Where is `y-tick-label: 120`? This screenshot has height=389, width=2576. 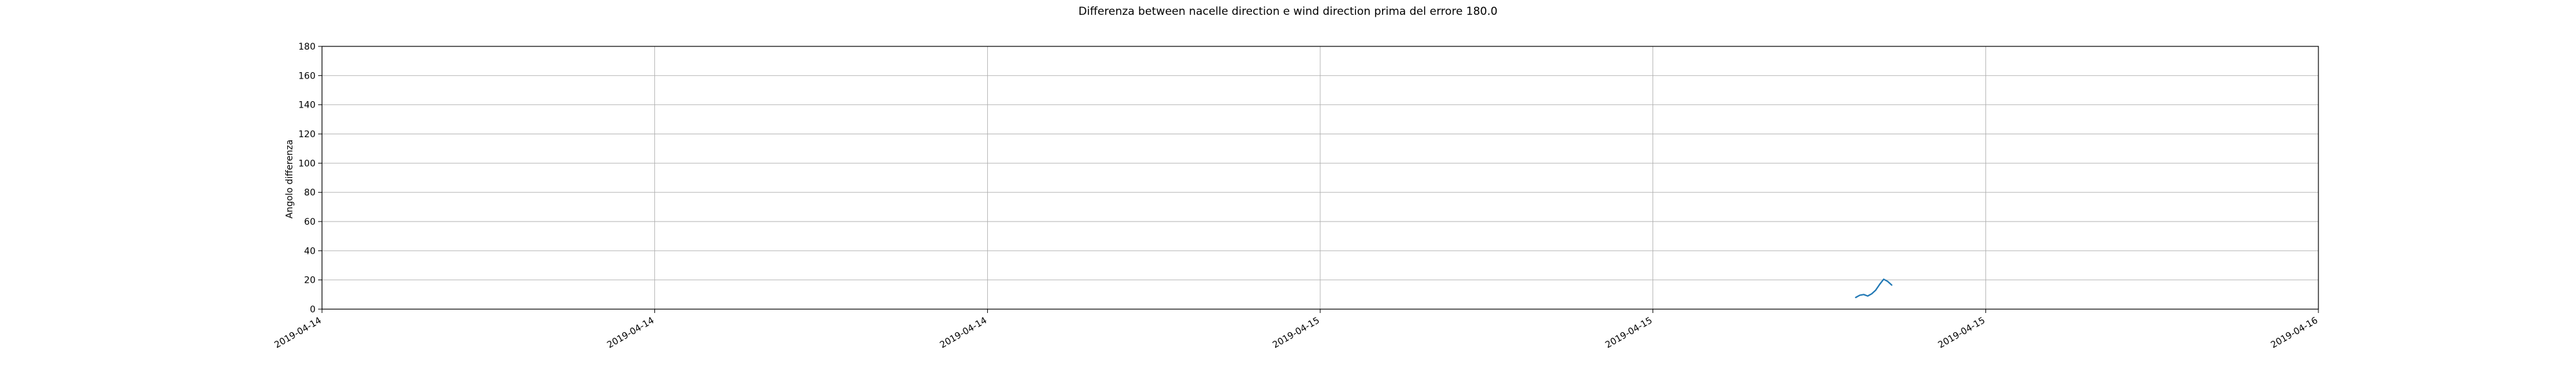
y-tick-label: 120 is located at coordinates (307, 134).